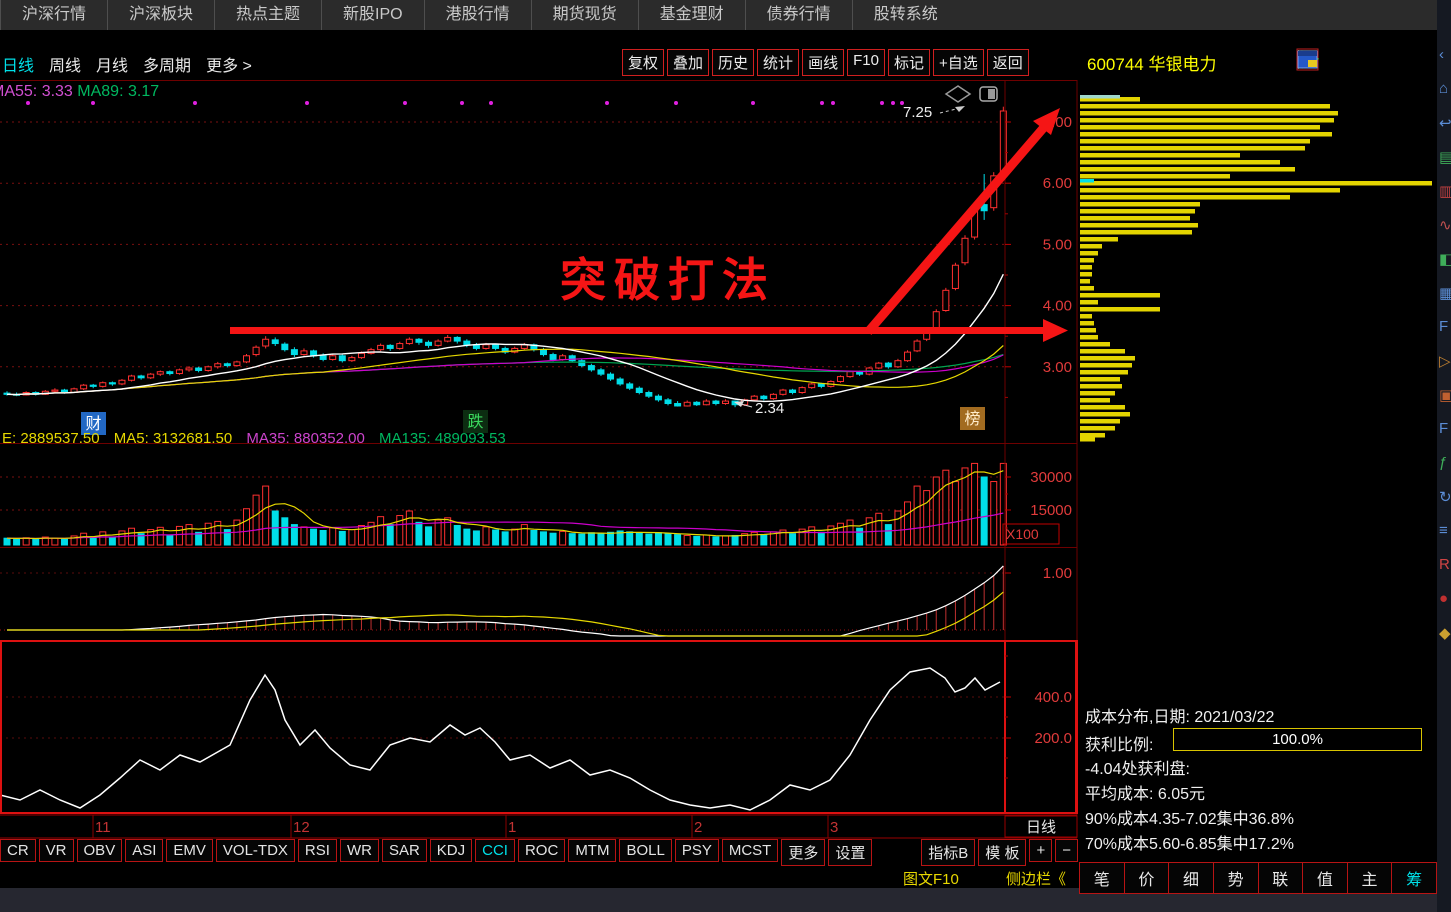  I want to click on menu-item-8: 股转系统, so click(905, 15).